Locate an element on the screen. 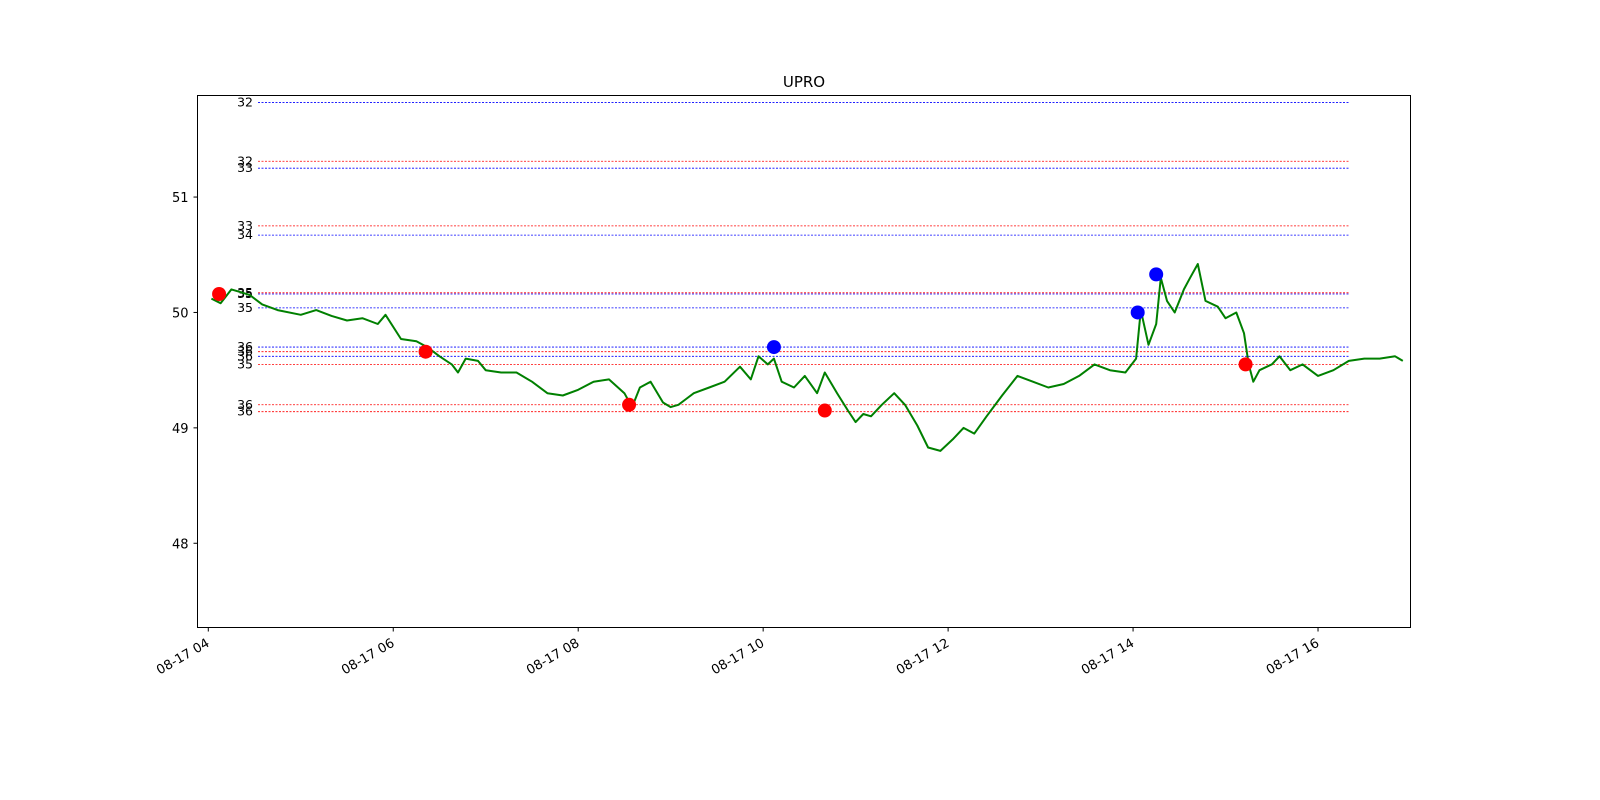  y-axis: 48 49 50 51 is located at coordinates (185, 371).